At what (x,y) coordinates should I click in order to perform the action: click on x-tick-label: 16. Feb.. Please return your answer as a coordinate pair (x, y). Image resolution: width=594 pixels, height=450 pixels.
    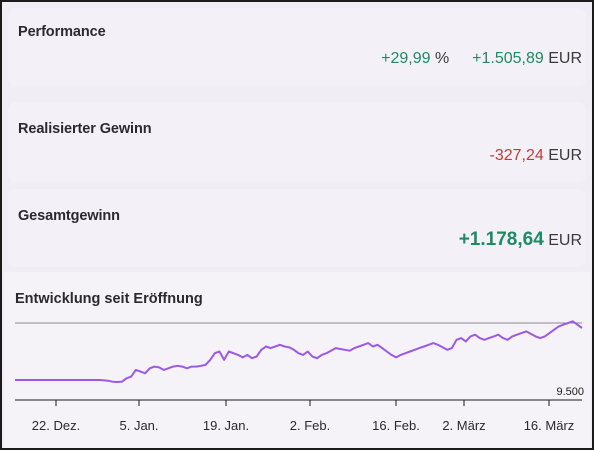
    Looking at the image, I should click on (396, 425).